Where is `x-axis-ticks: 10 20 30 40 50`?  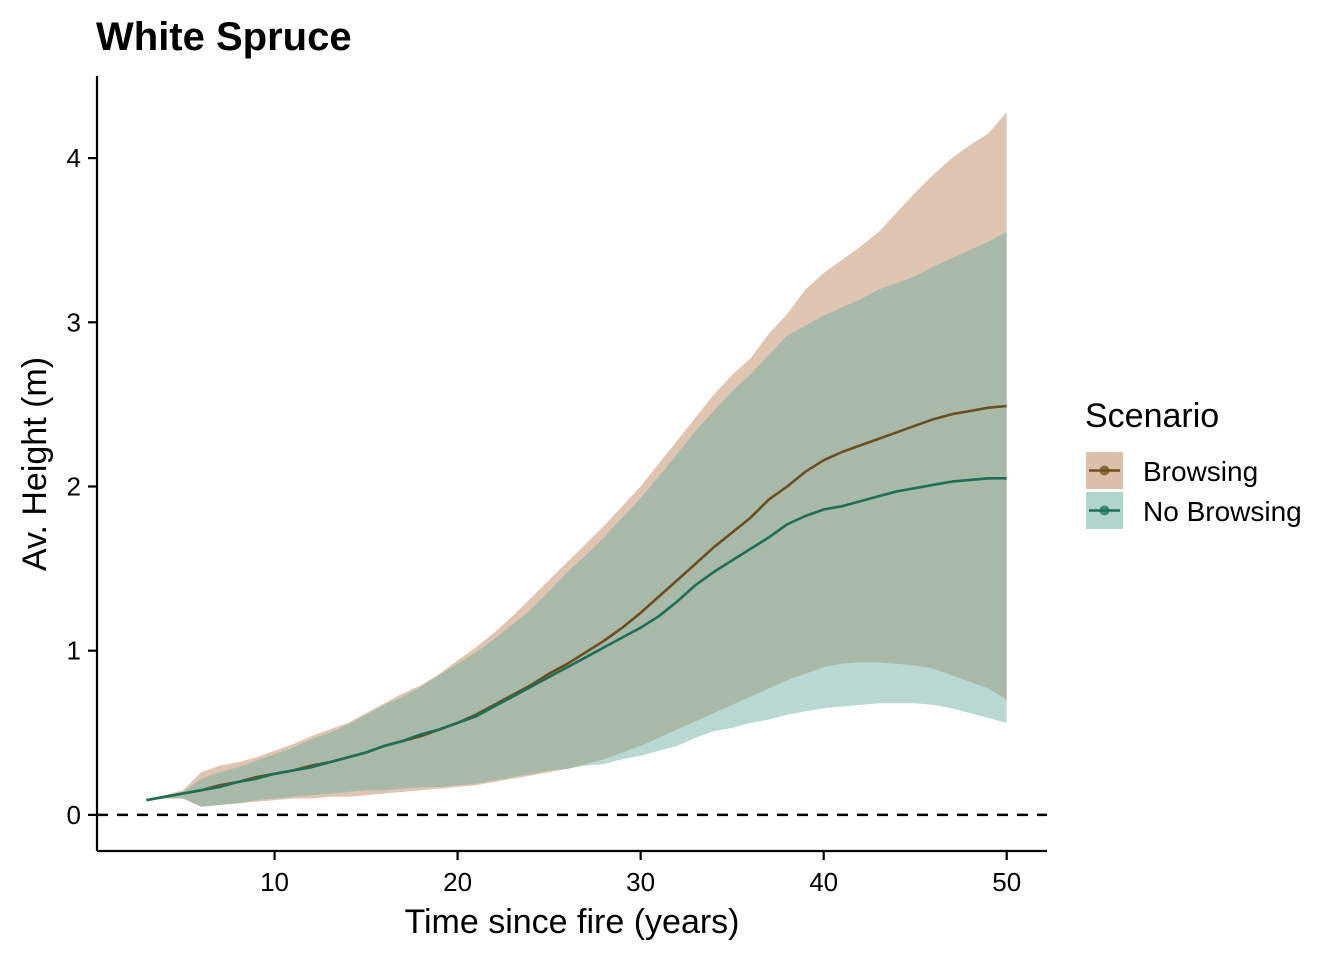 x-axis-ticks: 10 20 30 40 50 is located at coordinates (640, 874).